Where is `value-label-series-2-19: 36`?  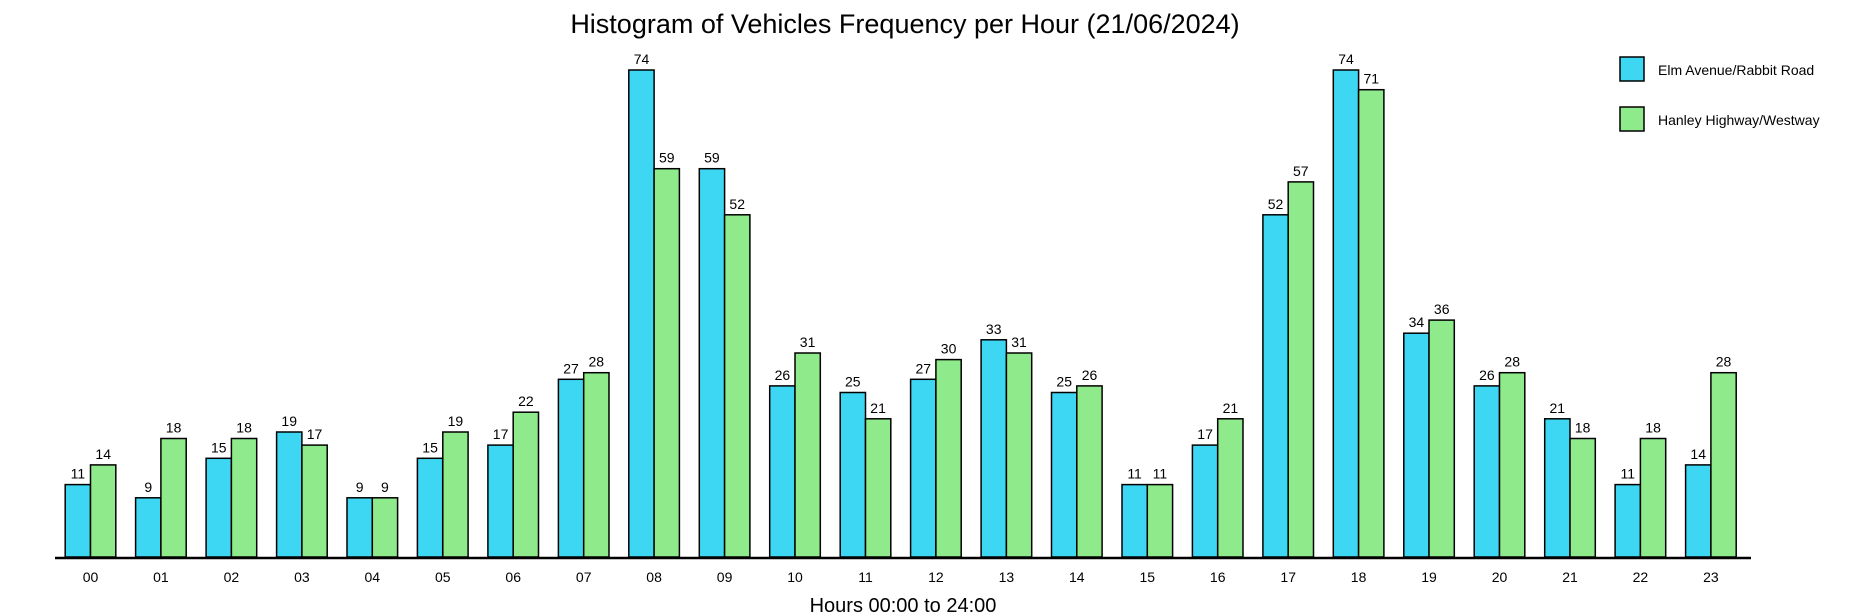
value-label-series-2-19: 36 is located at coordinates (1442, 309).